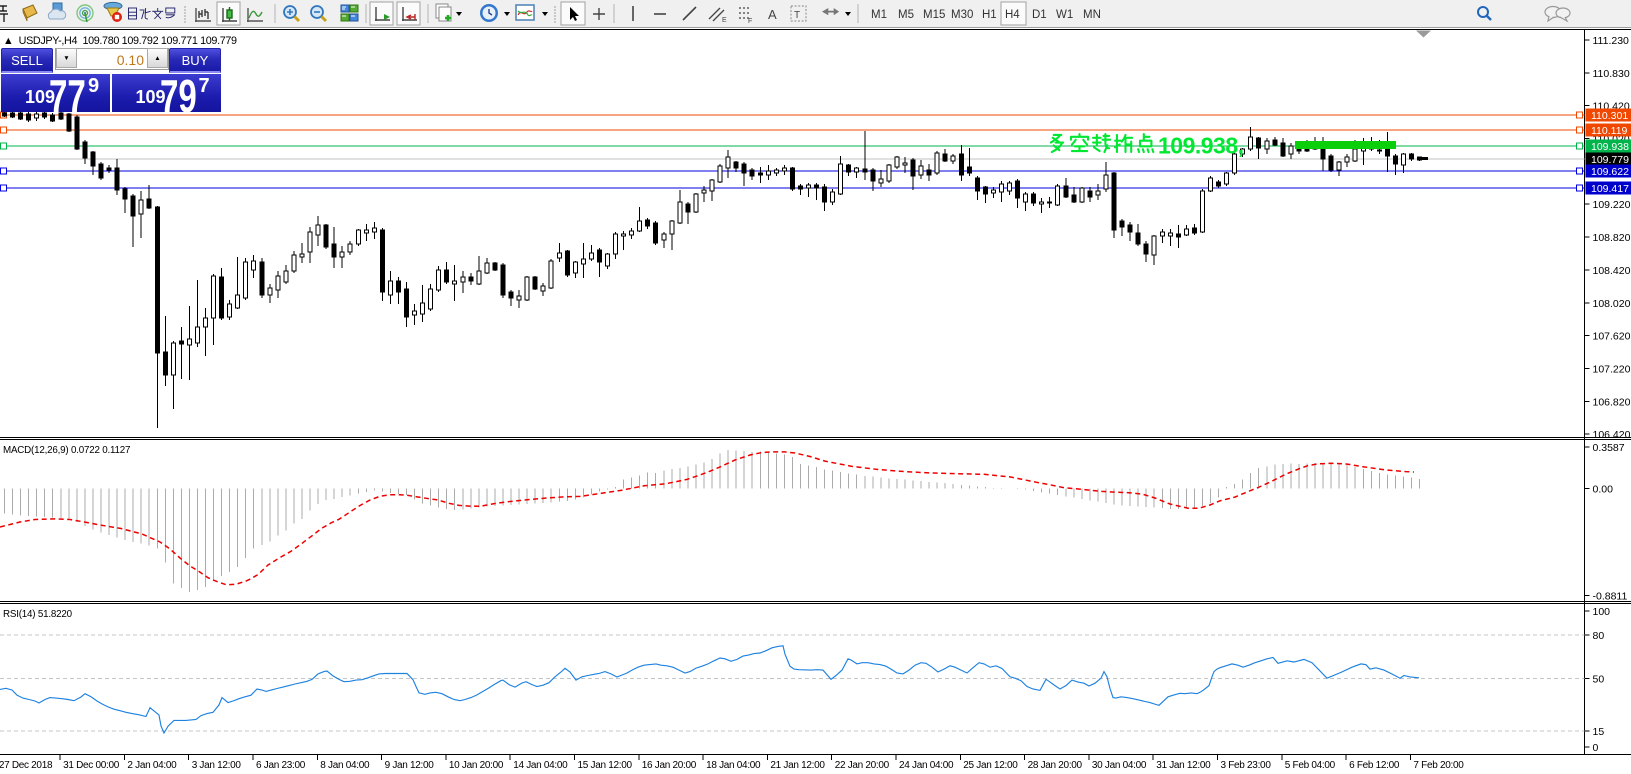 The height and width of the screenshot is (774, 1631). I want to click on svg-text: A, so click(772, 14).